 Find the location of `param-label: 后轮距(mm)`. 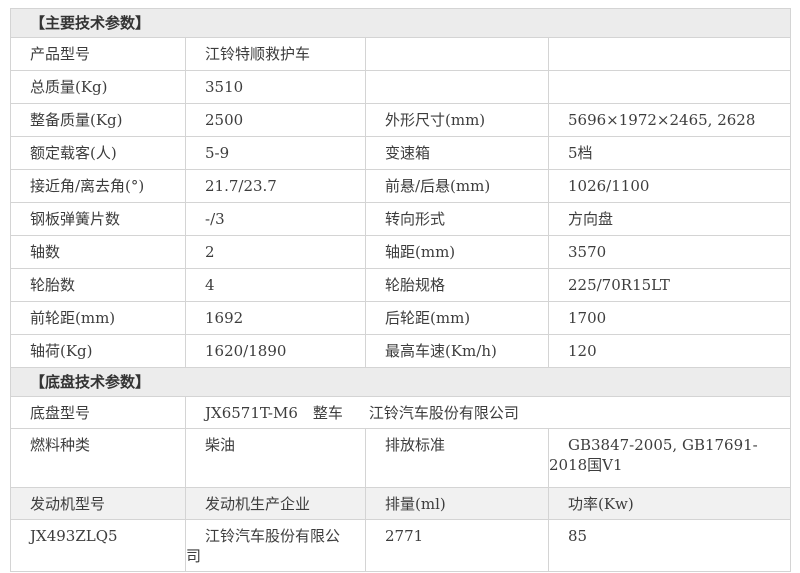

param-label: 后轮距(mm) is located at coordinates (457, 318).